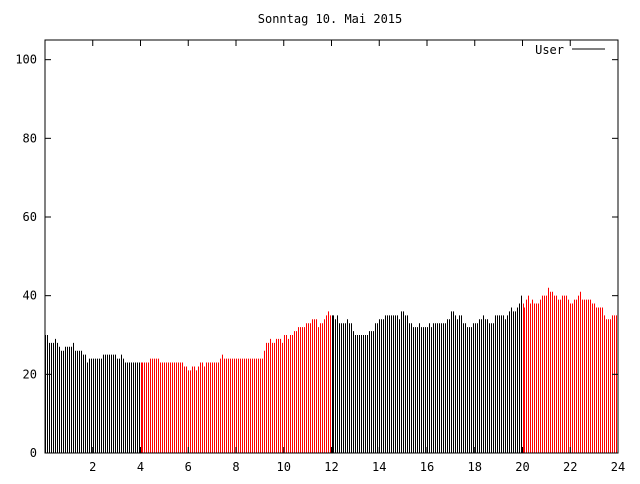 This screenshot has width=640, height=484. Describe the element at coordinates (379, 467) in the screenshot. I see `x-tick-label: 14` at that location.